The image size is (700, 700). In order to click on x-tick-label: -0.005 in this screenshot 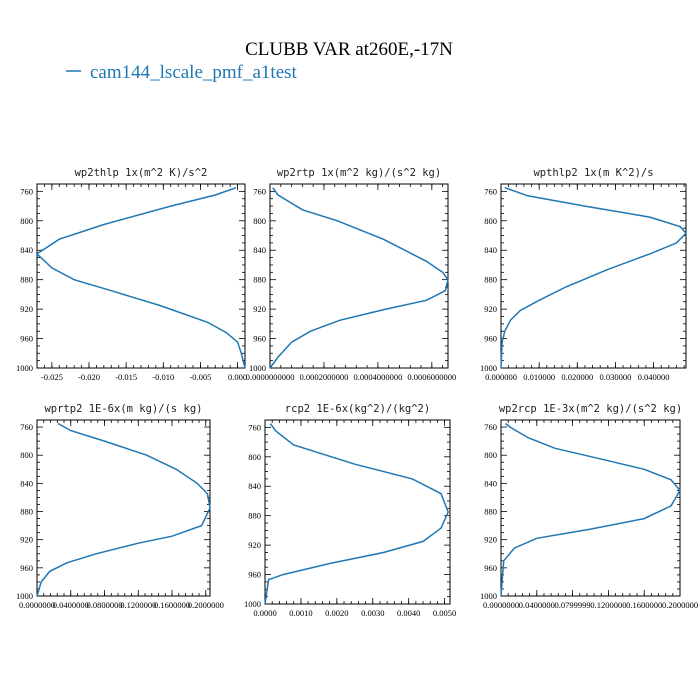, I will do `click(200, 377)`.